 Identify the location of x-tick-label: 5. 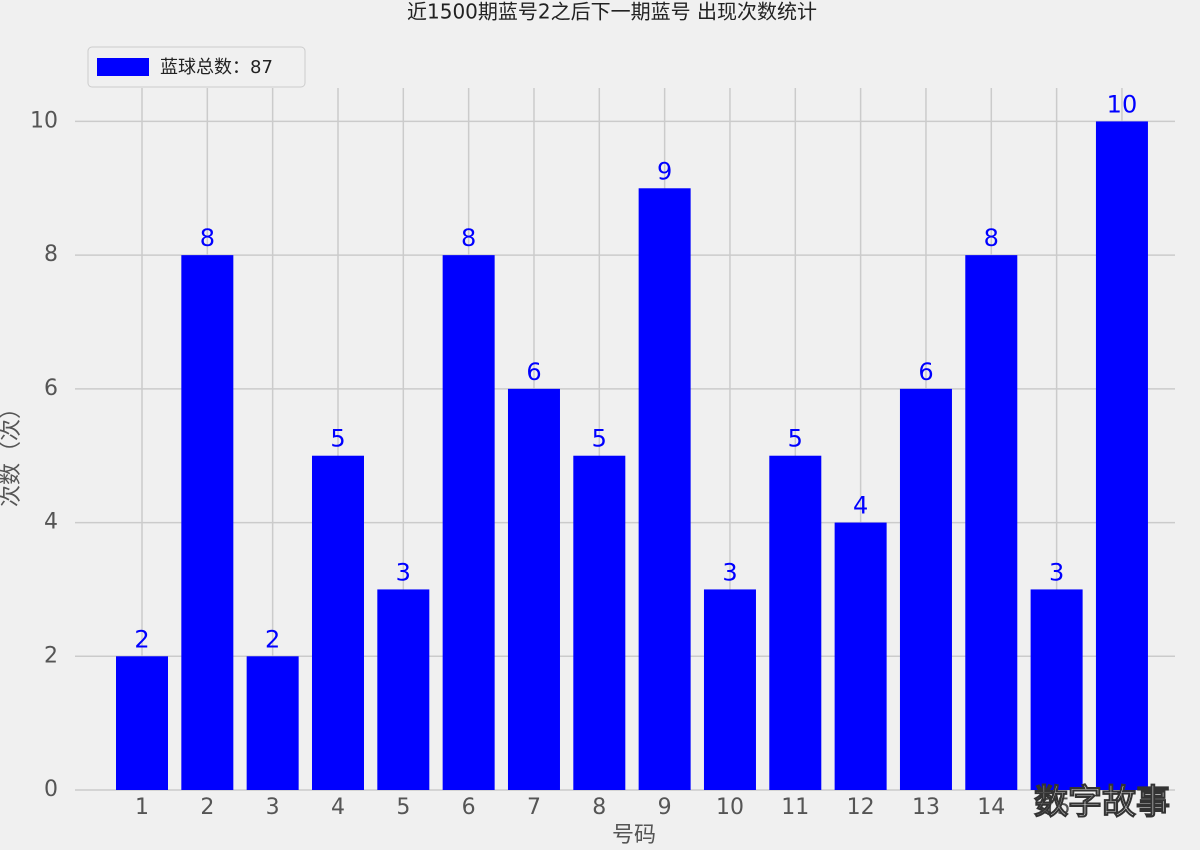
(403, 807).